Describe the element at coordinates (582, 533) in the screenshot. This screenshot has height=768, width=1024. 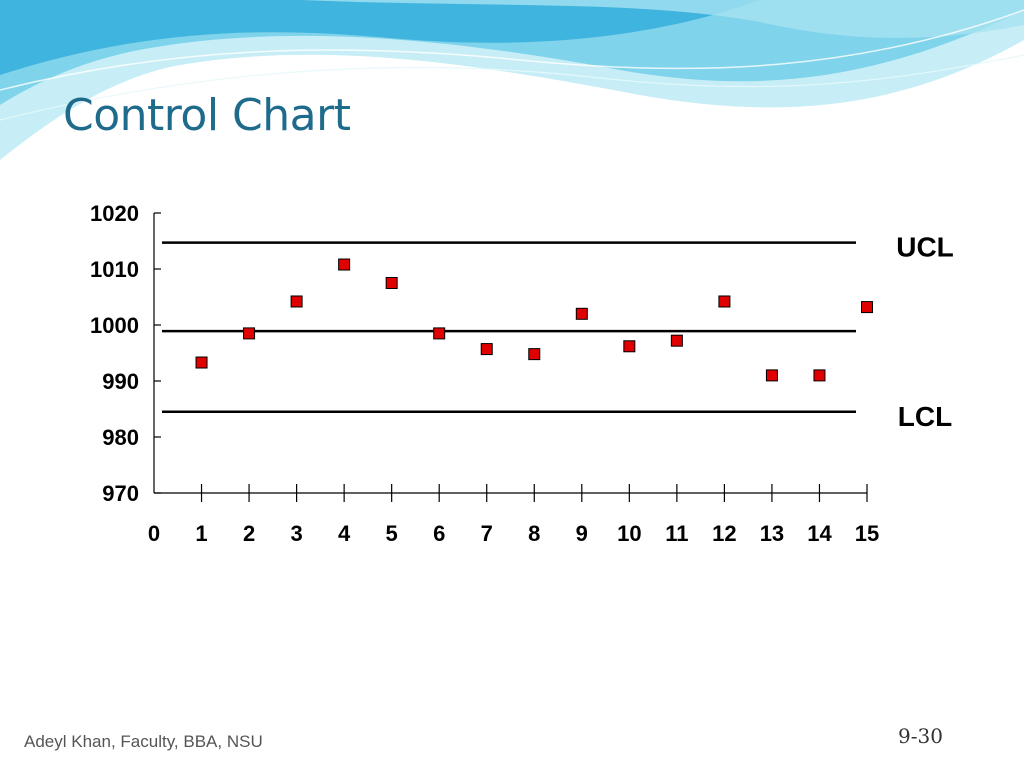
I see `x-tick-label: 9` at that location.